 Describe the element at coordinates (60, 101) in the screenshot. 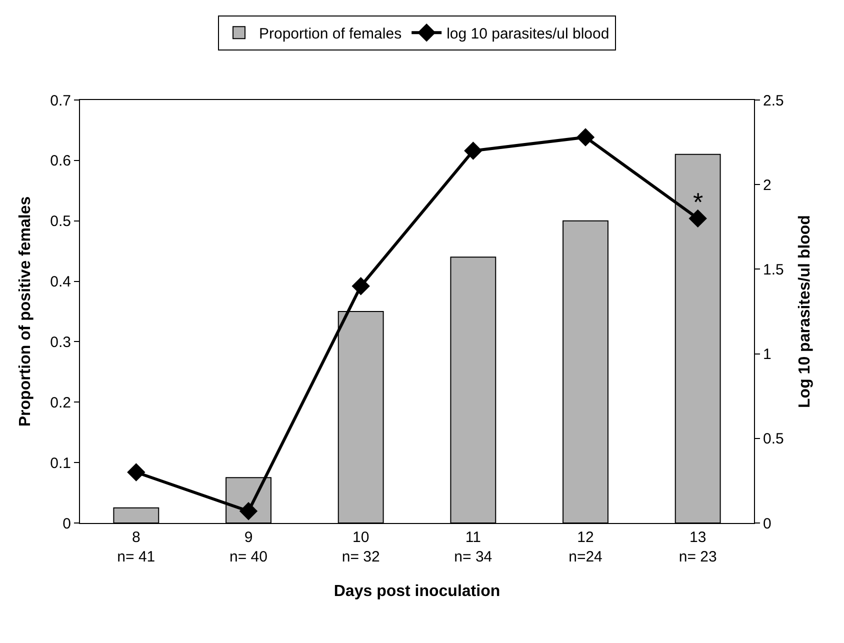

I see `y-tick-label: 0.7` at that location.